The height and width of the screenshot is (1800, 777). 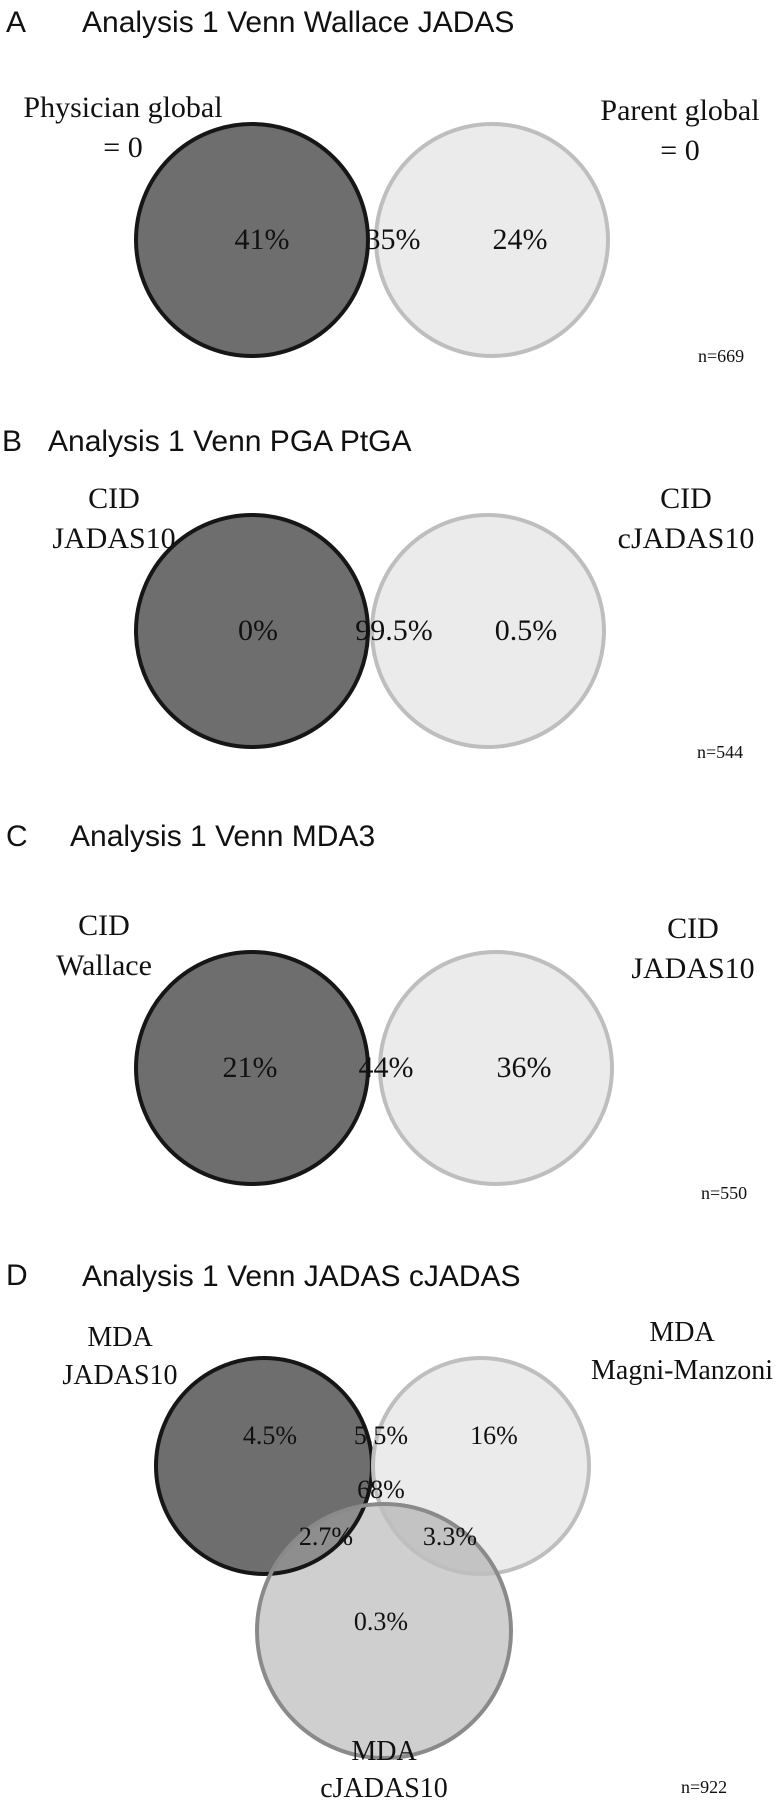 I want to click on panel-b-right-circle, so click(x=488, y=631).